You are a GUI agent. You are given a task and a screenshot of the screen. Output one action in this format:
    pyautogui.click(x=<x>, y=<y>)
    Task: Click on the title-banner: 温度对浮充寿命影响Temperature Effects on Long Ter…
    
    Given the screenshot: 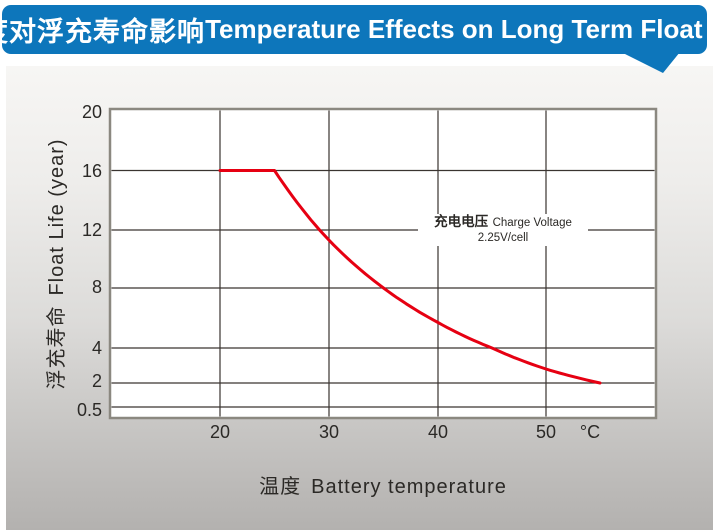 What is the action you would take?
    pyautogui.click(x=356, y=29)
    